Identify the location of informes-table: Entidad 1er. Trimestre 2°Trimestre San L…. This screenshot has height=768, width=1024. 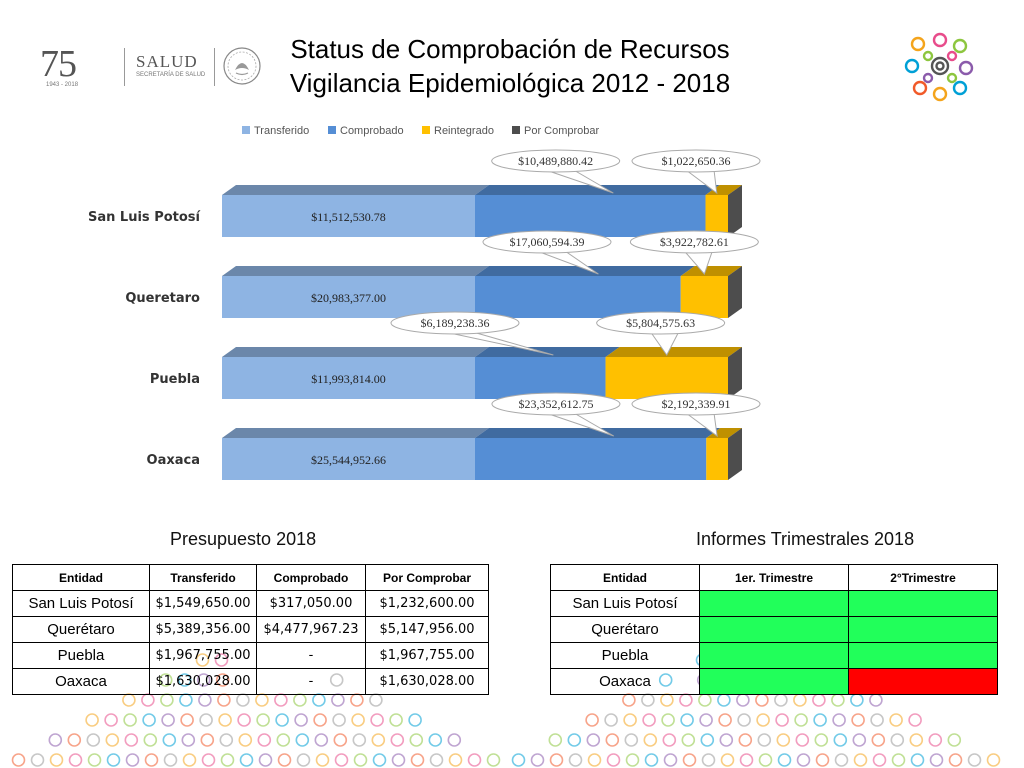
(774, 629).